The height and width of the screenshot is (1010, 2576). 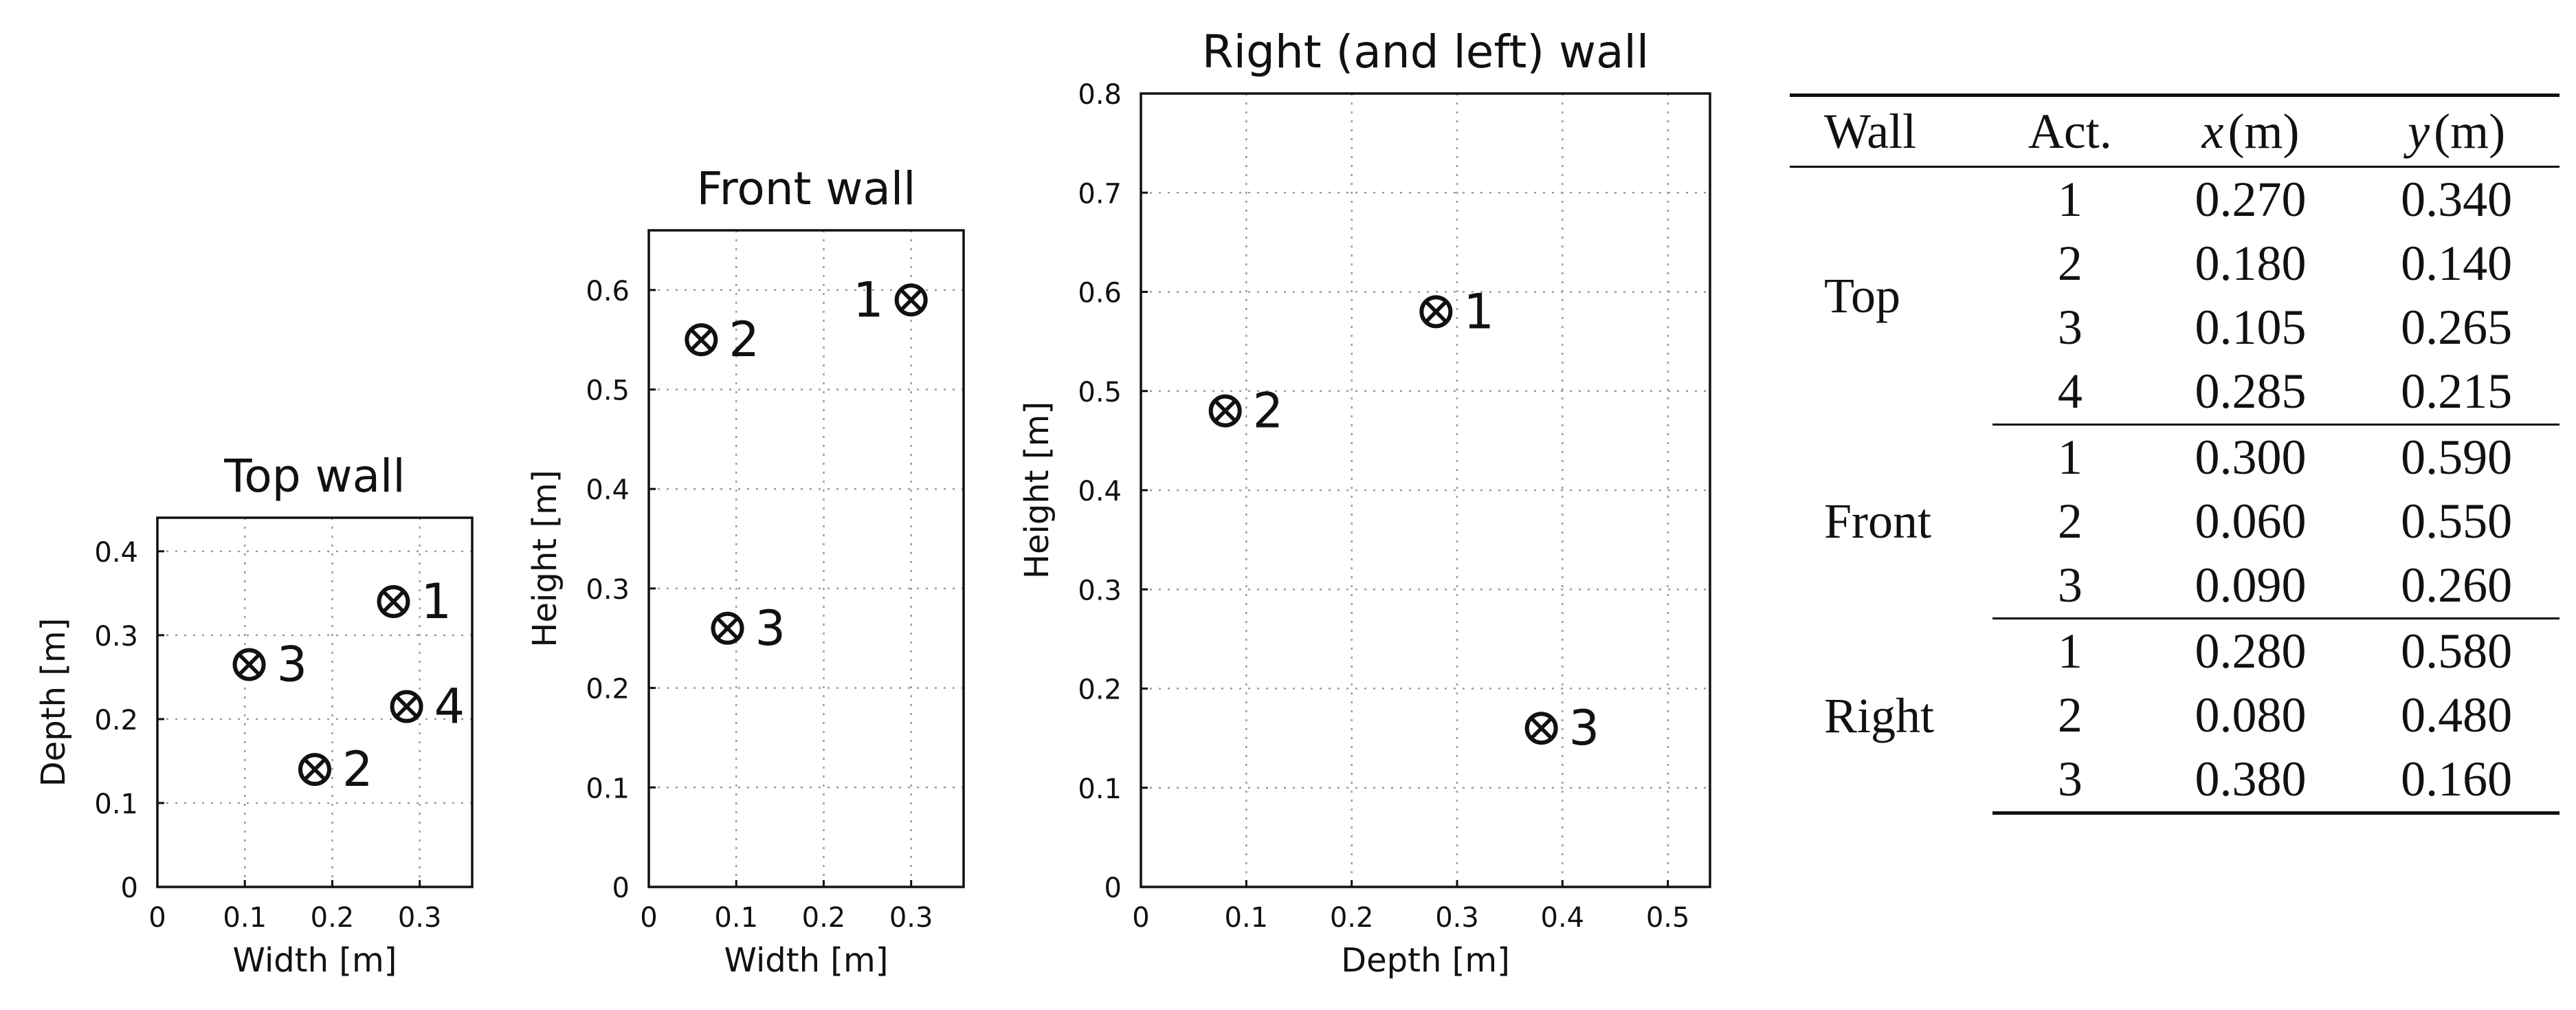 What do you see at coordinates (2251, 199) in the screenshot?
I see `x-cell: 0.270` at bounding box center [2251, 199].